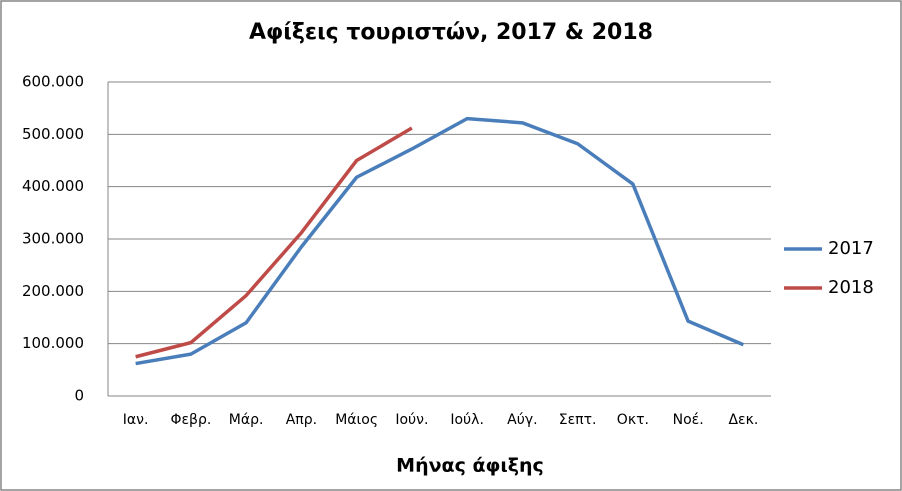 The width and height of the screenshot is (902, 491). I want to click on series-line, so click(274, 242).